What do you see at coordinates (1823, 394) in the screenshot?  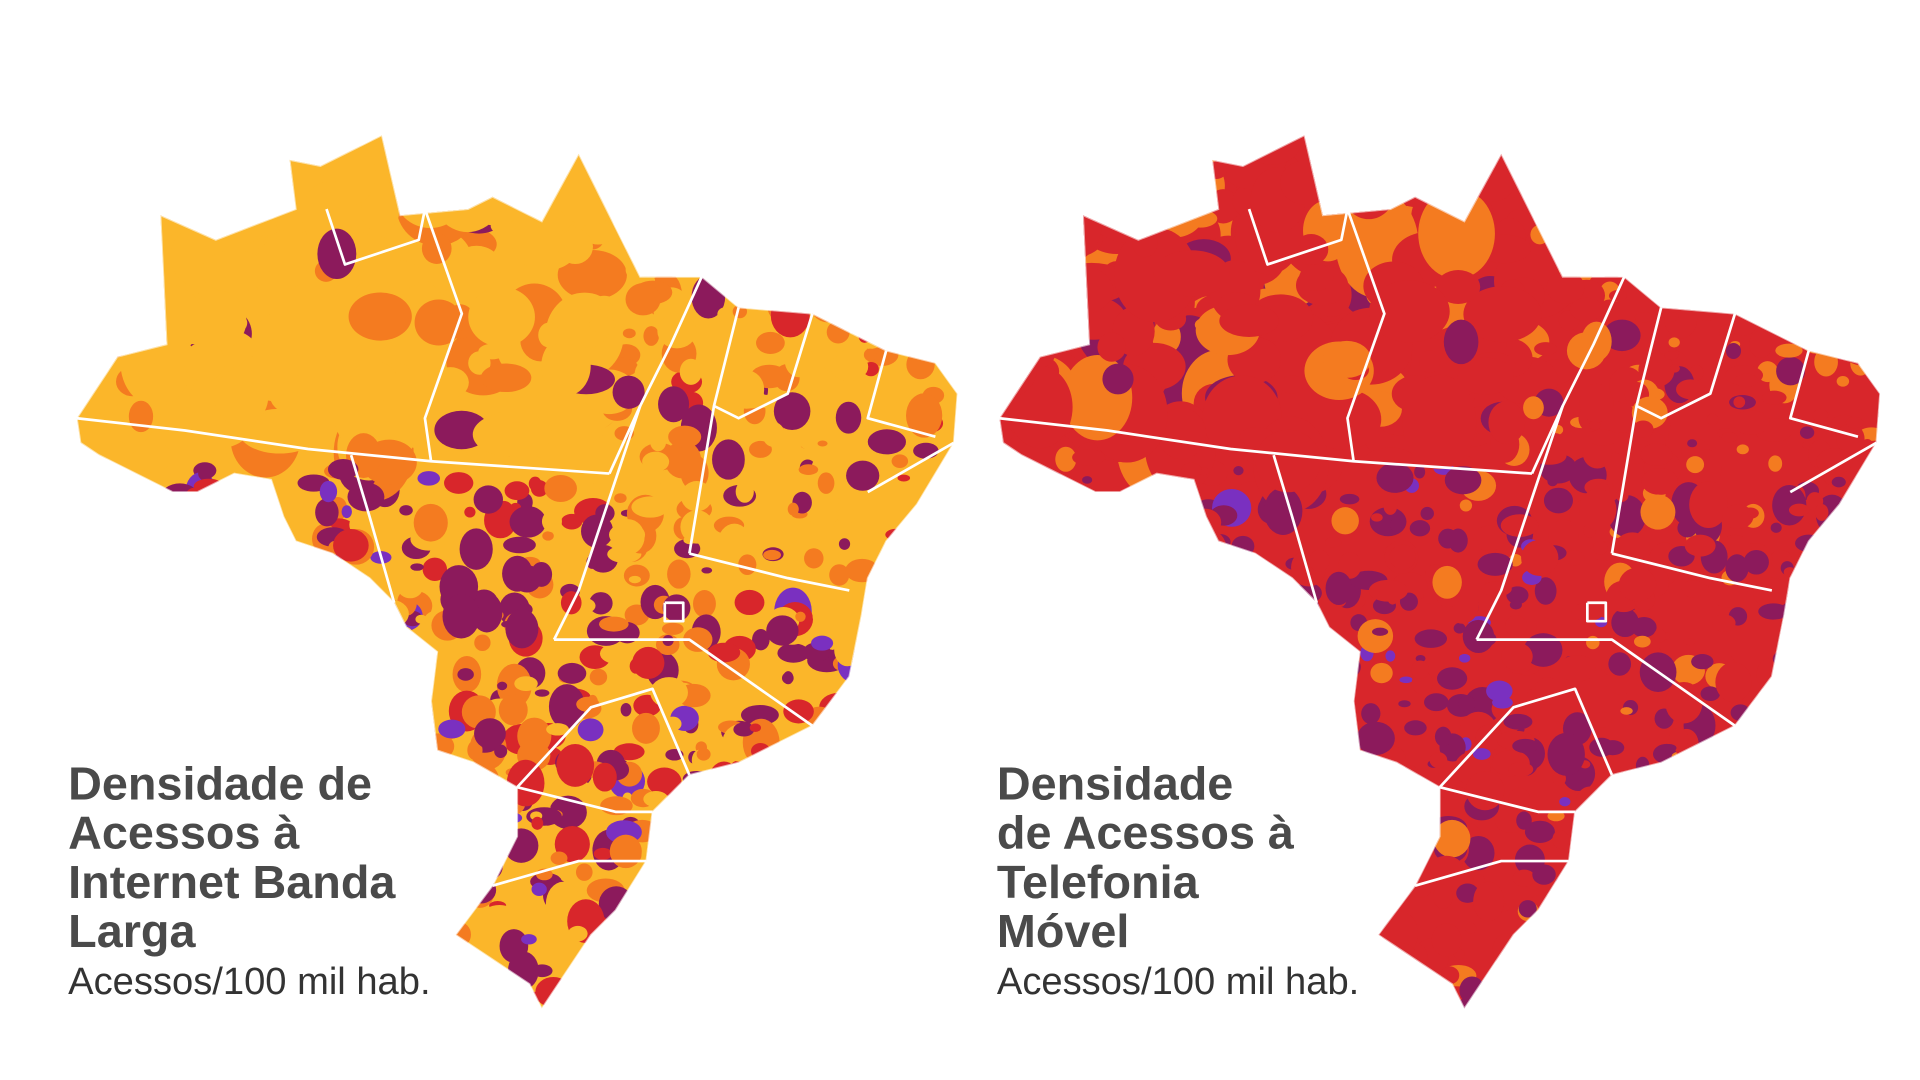 I see `state-border` at bounding box center [1823, 394].